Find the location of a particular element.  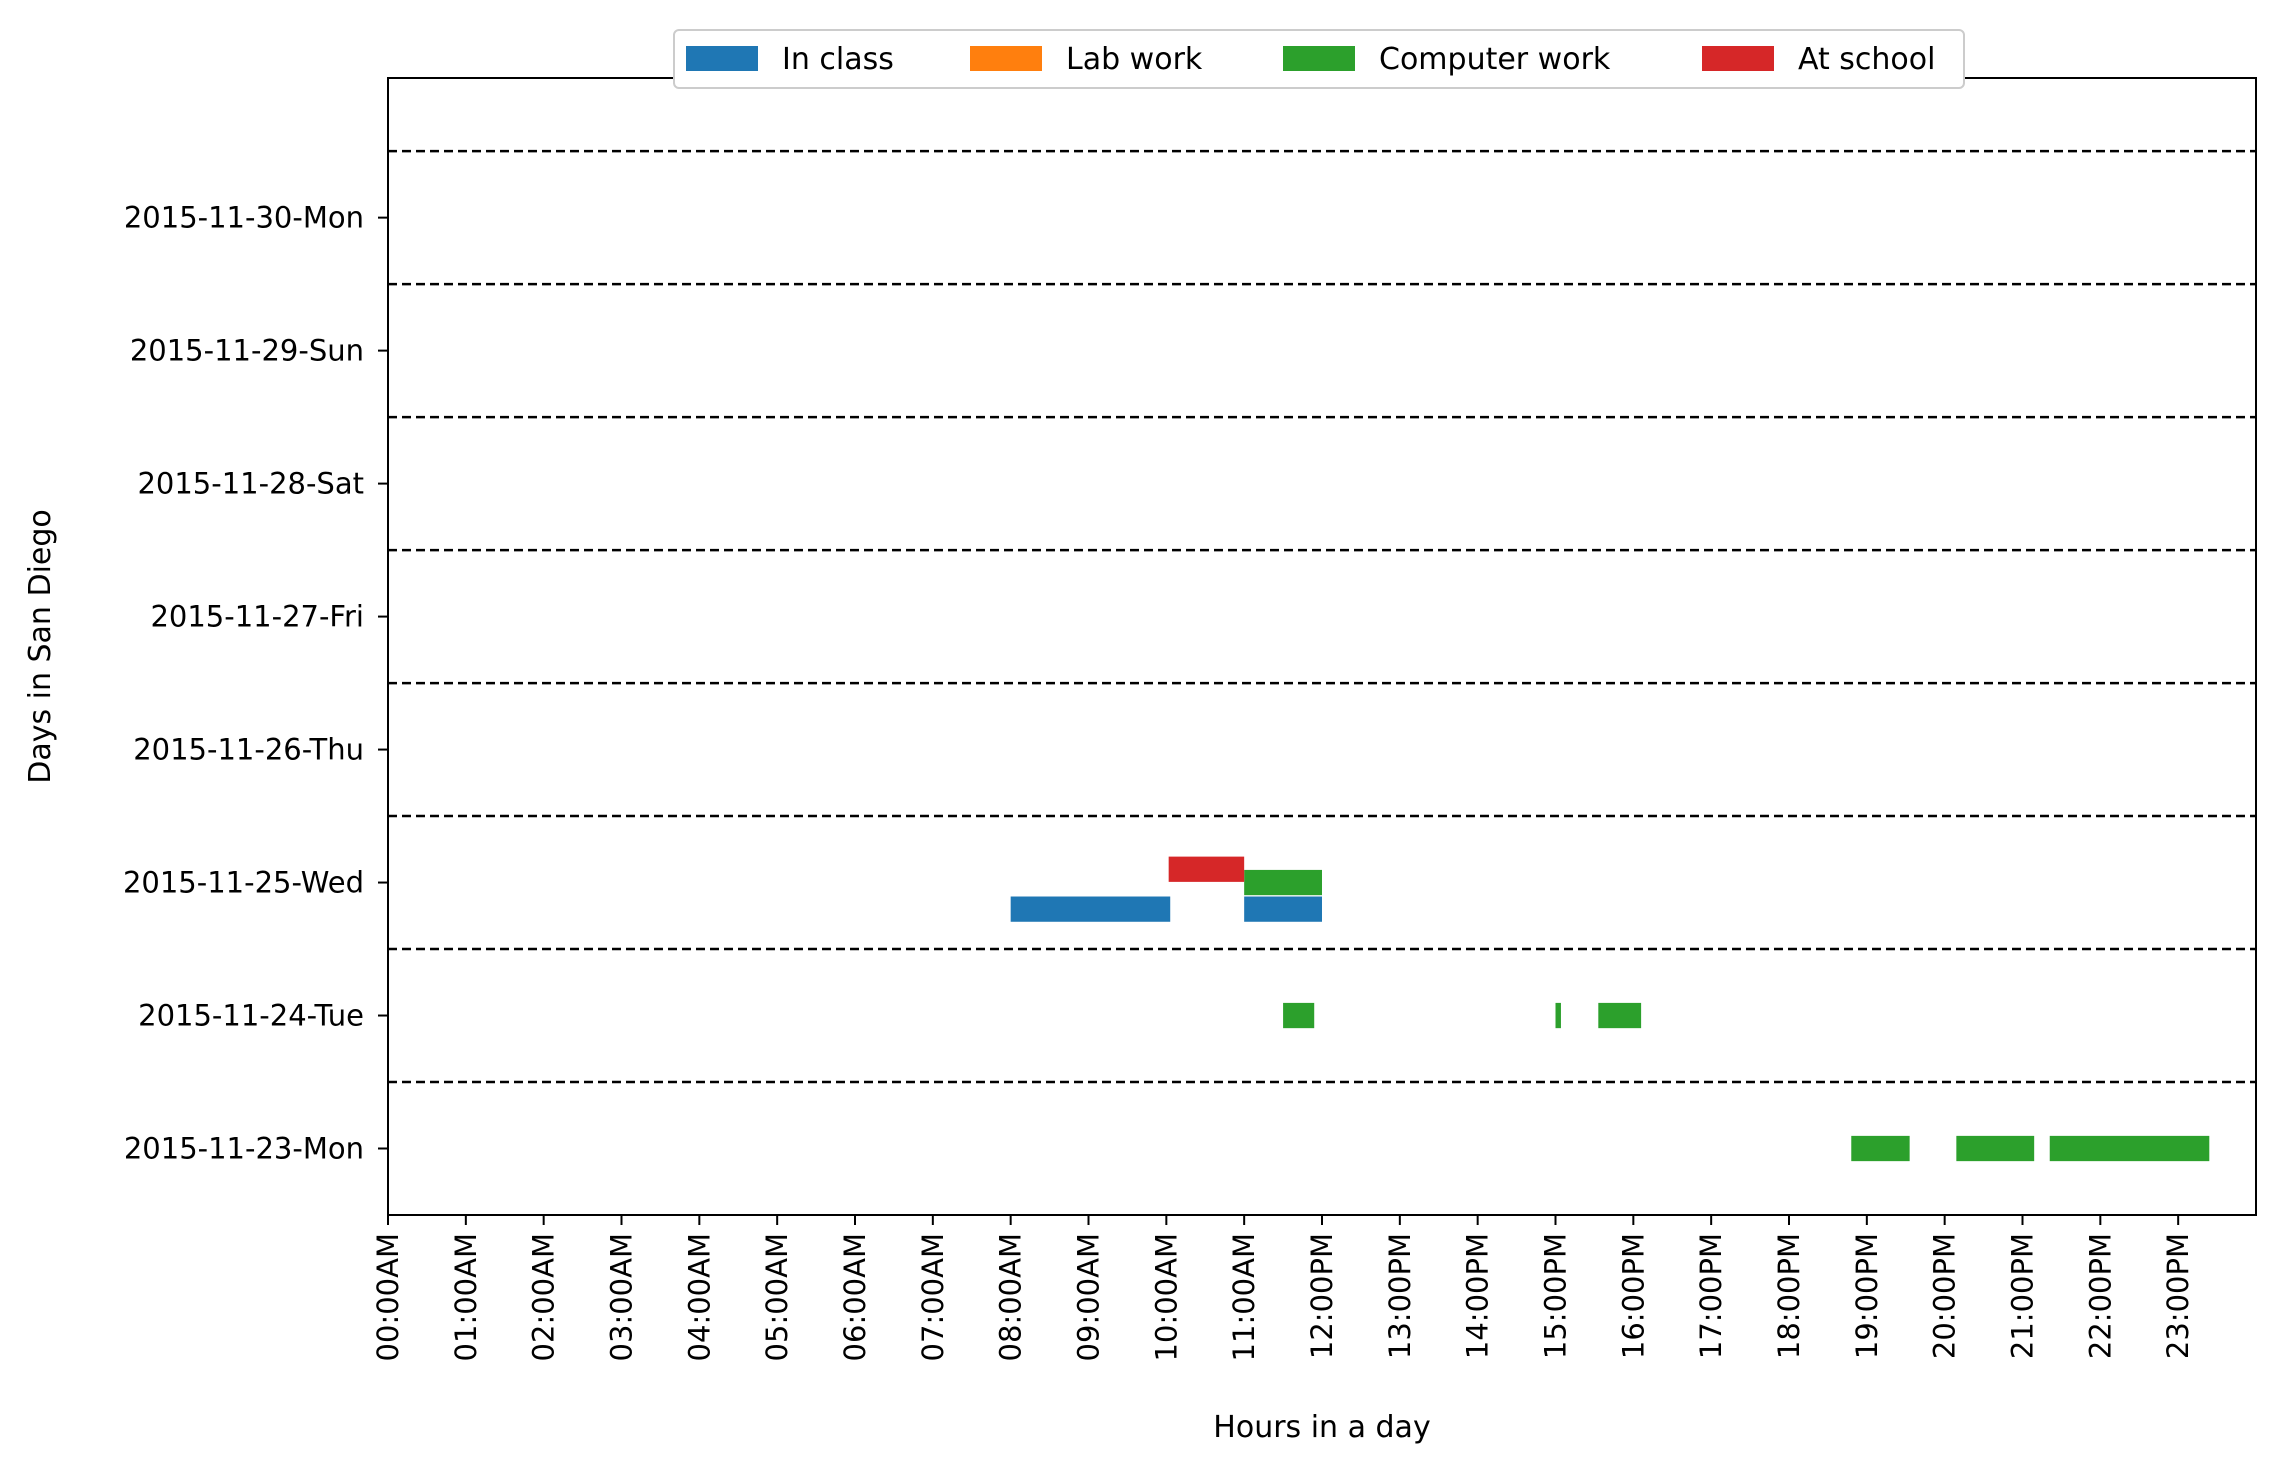

x-tick-label: 15:00PM is located at coordinates (1556, 1296).